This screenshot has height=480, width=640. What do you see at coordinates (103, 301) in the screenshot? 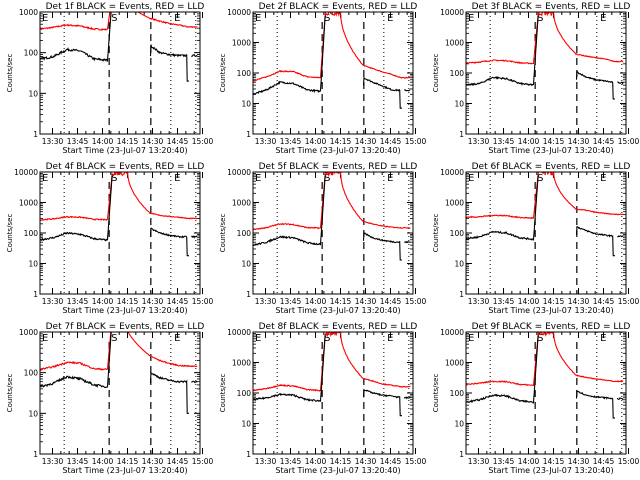
I see `x-tick-label: 14:00` at bounding box center [103, 301].